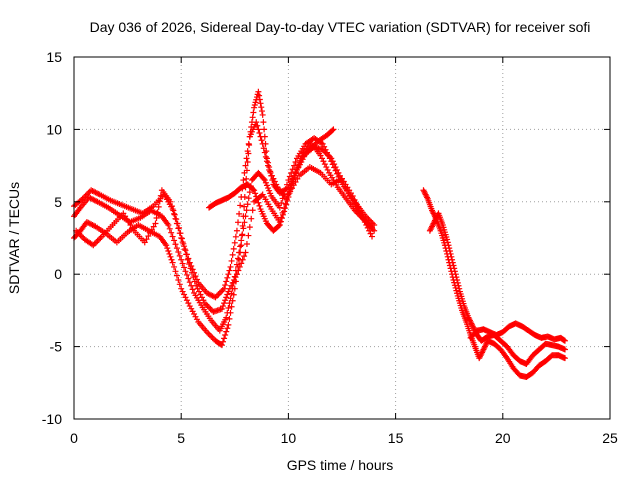  I want to click on y-tick-label: -10, so click(52, 419).